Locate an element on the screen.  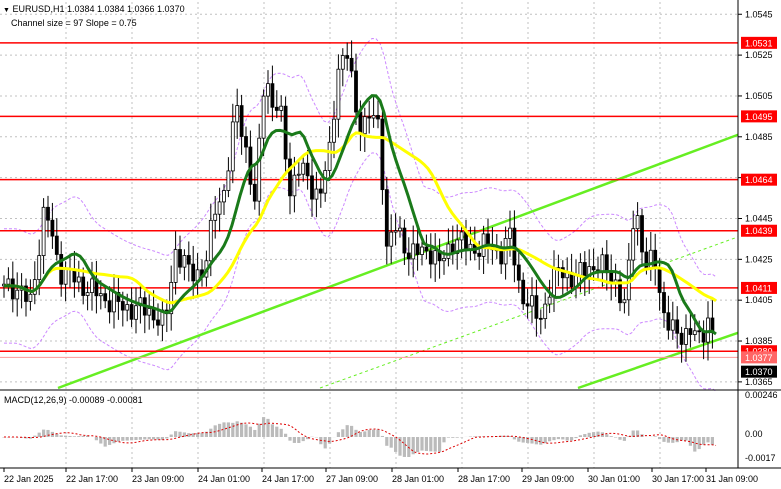
price-tick-label: 1.0505 is located at coordinates (759, 96).